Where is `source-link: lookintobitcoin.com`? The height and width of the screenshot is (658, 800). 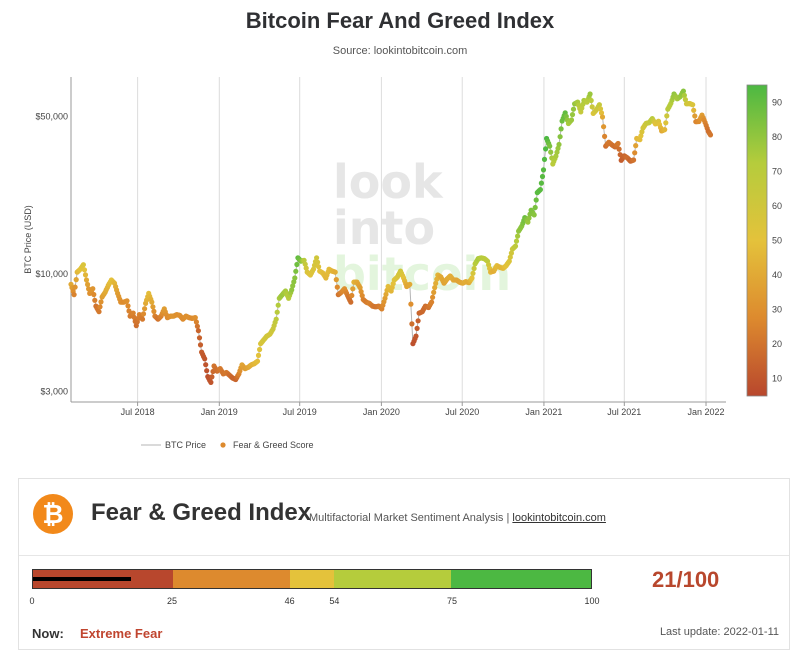
source-link: lookintobitcoin.com is located at coordinates (559, 518).